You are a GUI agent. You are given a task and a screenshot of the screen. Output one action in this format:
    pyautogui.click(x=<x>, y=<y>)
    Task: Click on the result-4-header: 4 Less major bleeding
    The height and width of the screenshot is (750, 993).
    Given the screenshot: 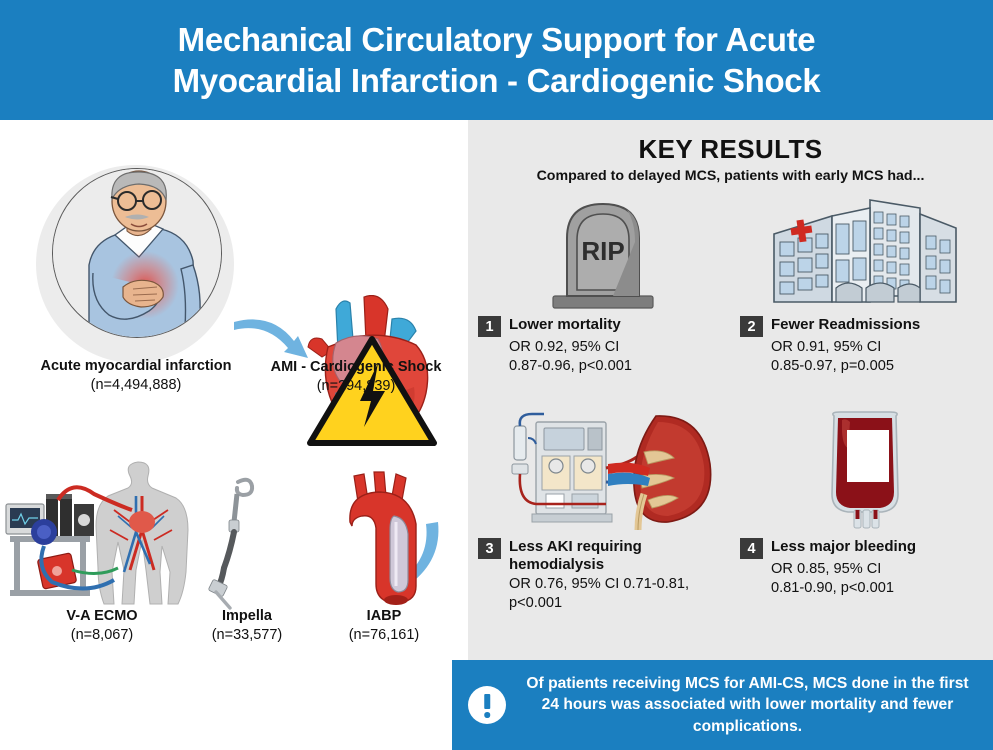 What is the action you would take?
    pyautogui.click(x=865, y=548)
    